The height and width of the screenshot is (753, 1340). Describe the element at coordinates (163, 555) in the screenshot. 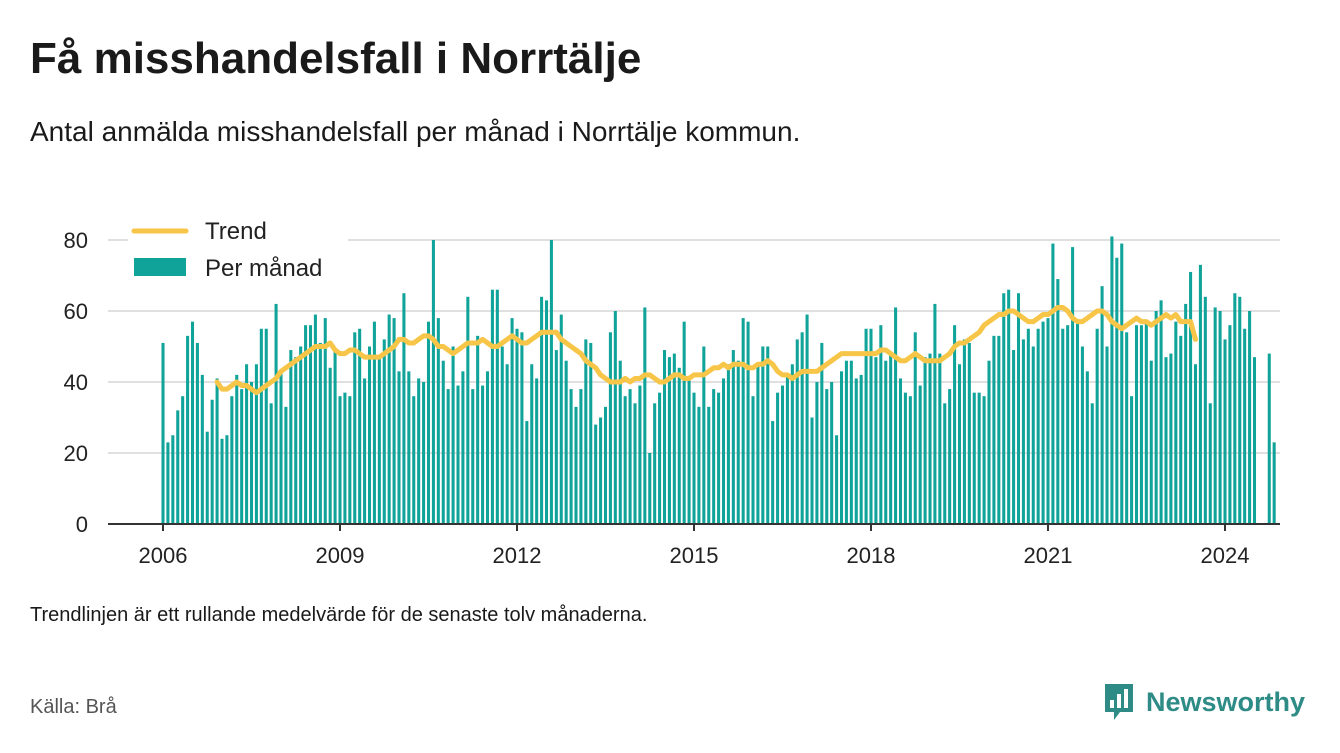

I see `x-tick-label: 2006` at that location.